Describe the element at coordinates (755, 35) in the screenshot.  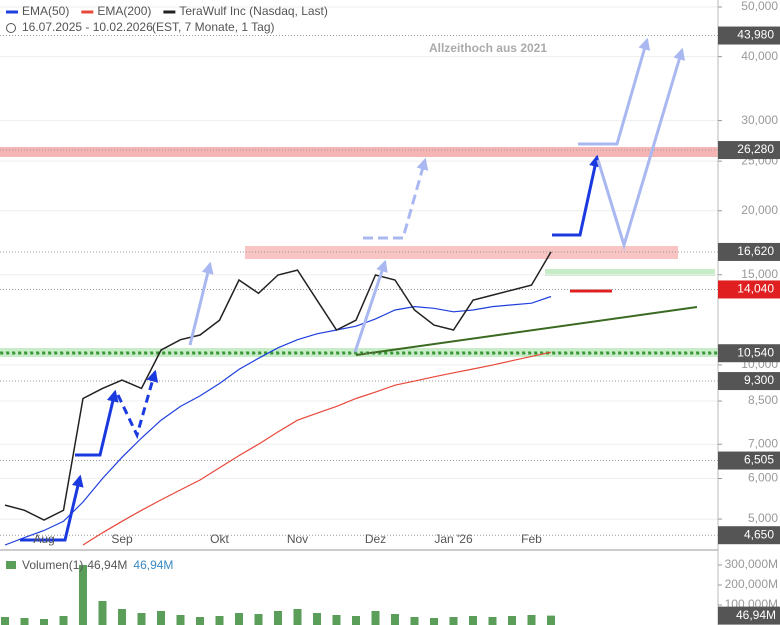
I see `level-label: 43,980` at that location.